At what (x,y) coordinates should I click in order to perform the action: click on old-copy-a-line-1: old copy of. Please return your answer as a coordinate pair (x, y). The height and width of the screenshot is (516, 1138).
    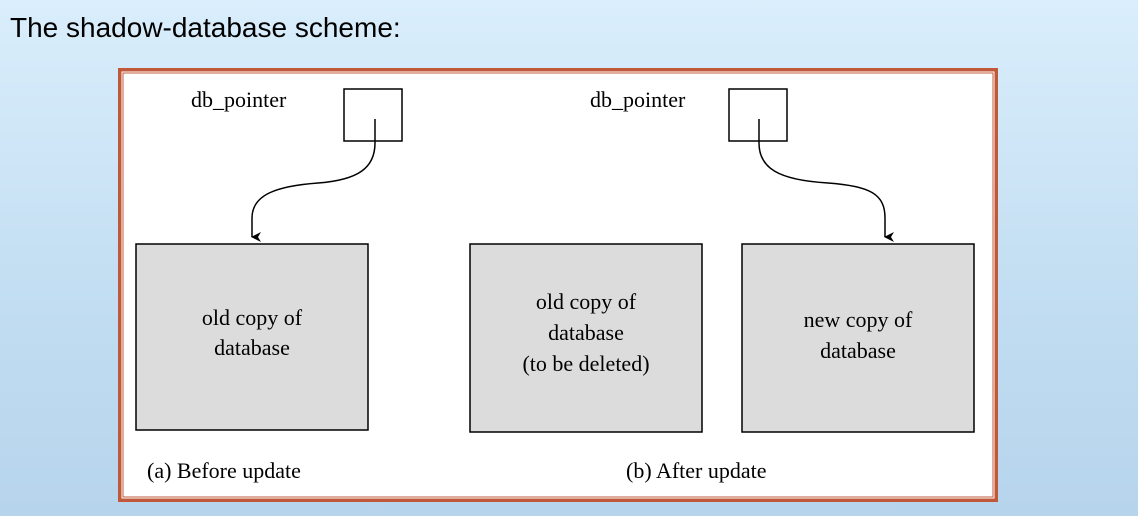
    Looking at the image, I should click on (252, 317).